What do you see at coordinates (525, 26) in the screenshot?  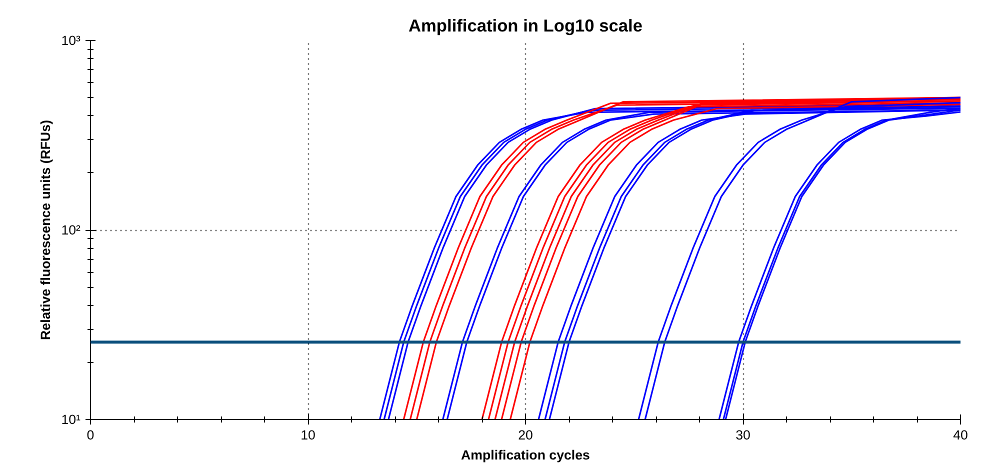 I see `chart-title: Amplification in Log10 scale` at bounding box center [525, 26].